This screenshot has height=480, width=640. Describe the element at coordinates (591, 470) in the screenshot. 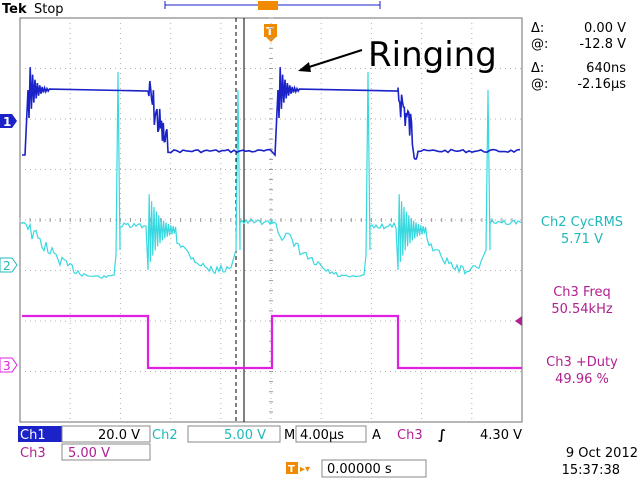

I see `time-label: 15:37:38` at that location.